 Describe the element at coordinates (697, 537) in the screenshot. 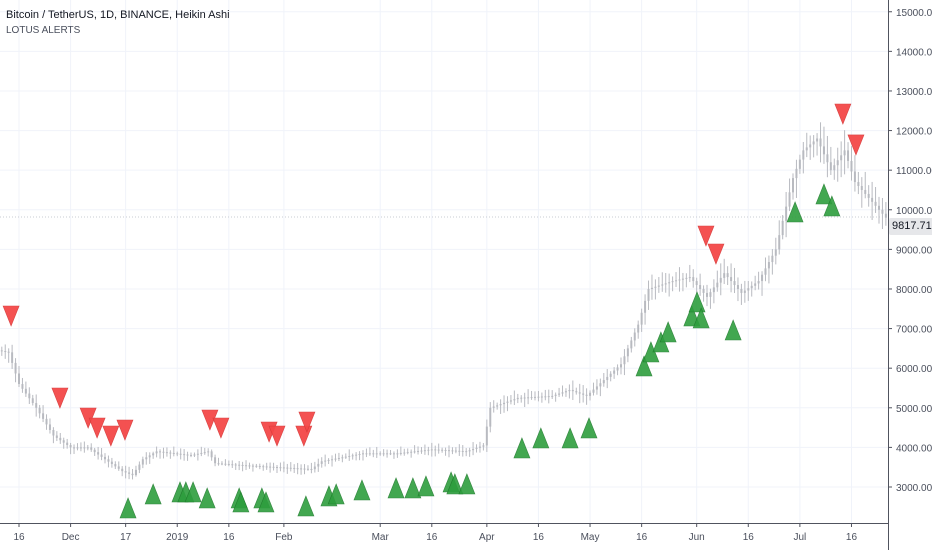

I see `time-tick-label: Jun` at that location.